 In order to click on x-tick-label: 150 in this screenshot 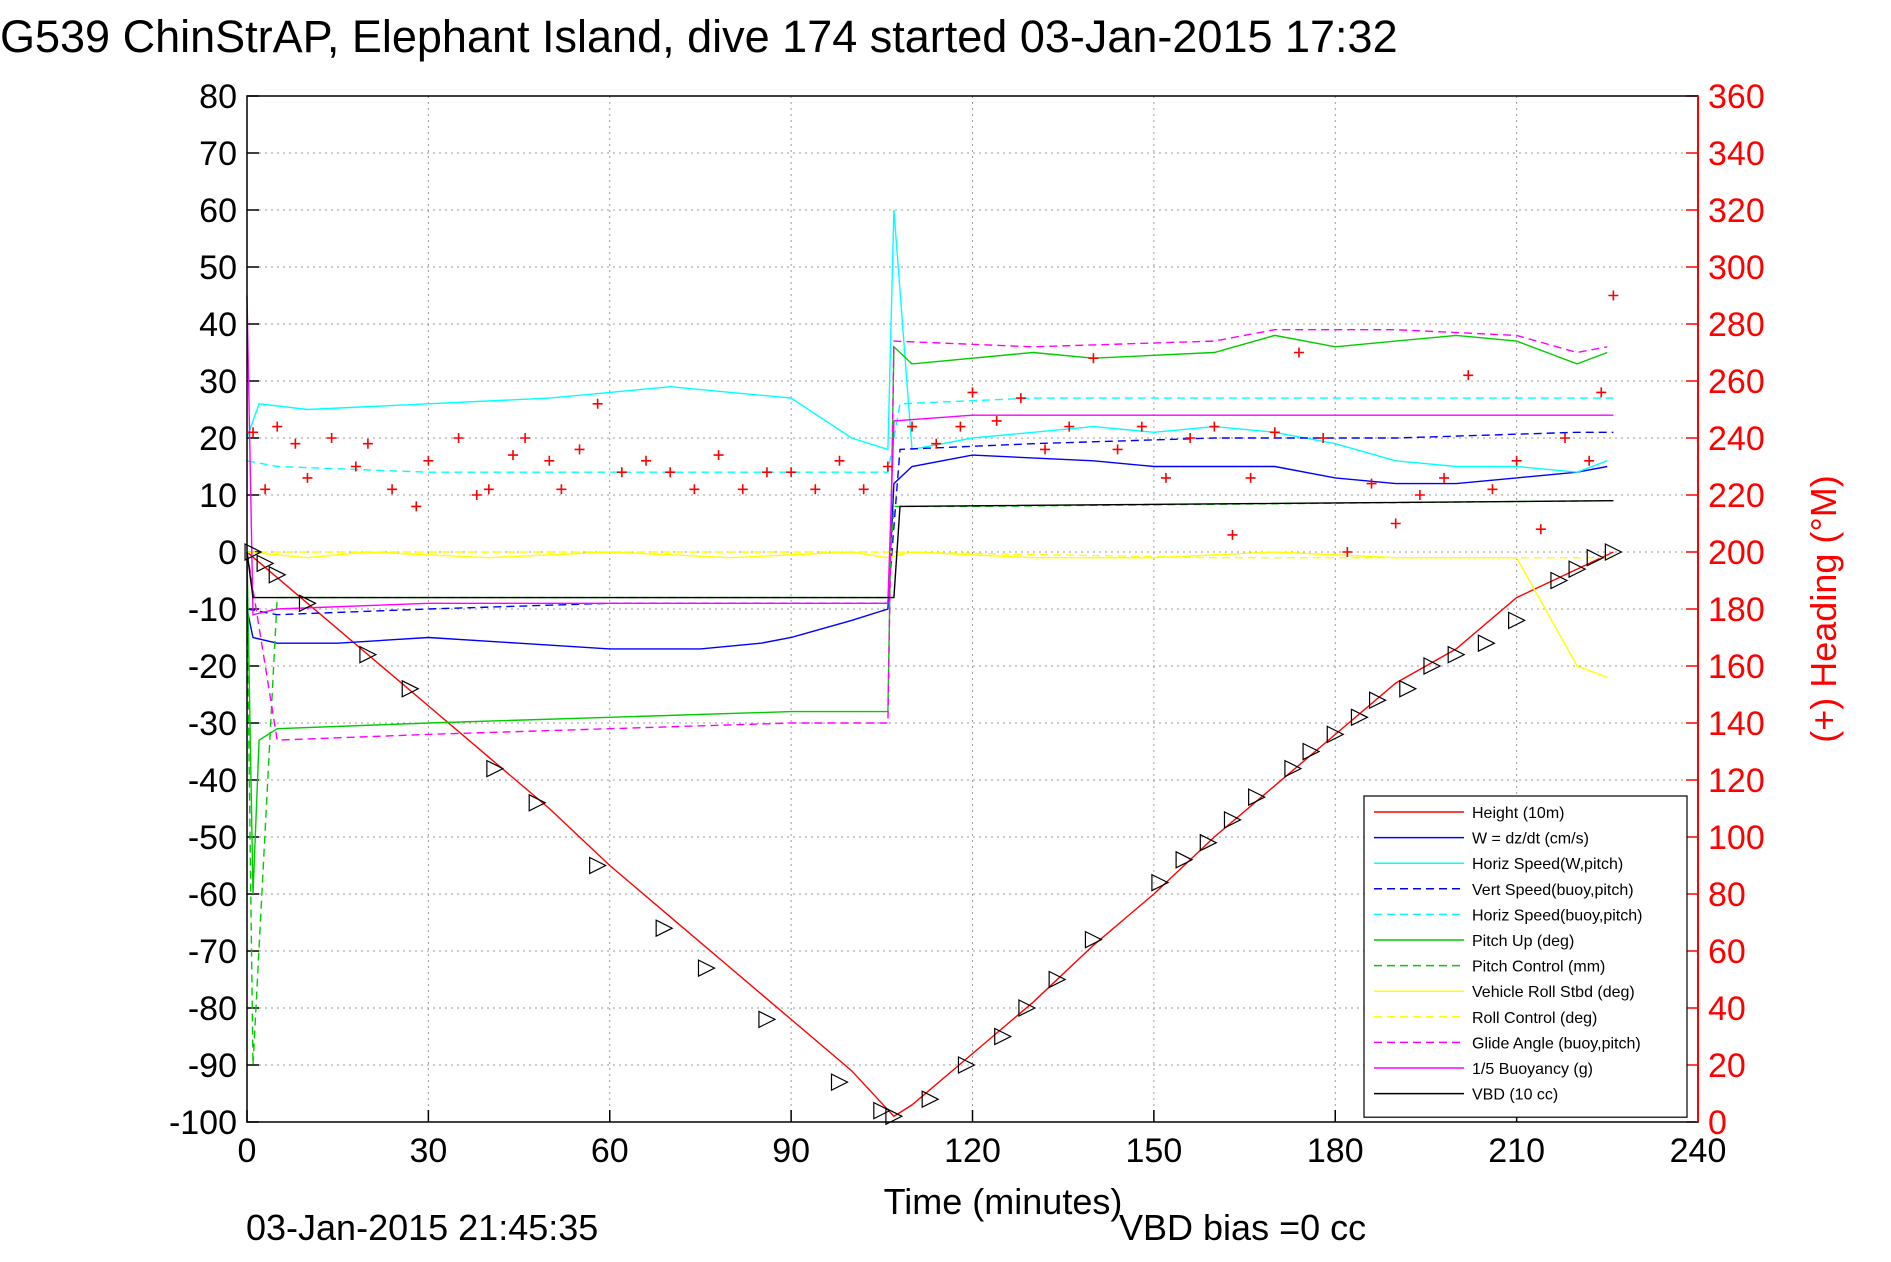, I will do `click(1154, 1151)`.